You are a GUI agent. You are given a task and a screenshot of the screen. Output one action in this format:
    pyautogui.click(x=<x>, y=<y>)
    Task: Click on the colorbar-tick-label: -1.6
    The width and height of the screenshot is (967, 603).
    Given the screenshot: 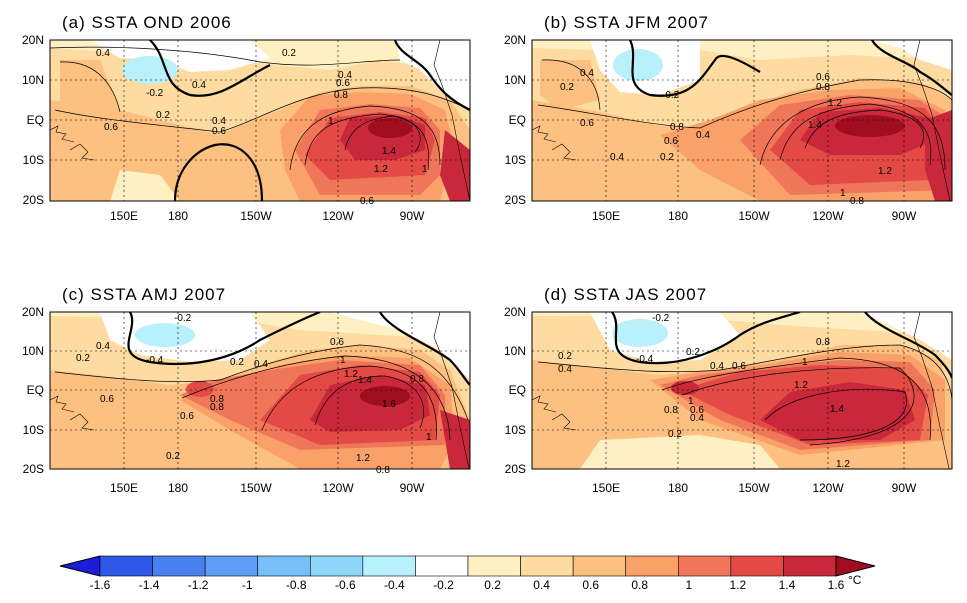 What is the action you would take?
    pyautogui.click(x=100, y=585)
    